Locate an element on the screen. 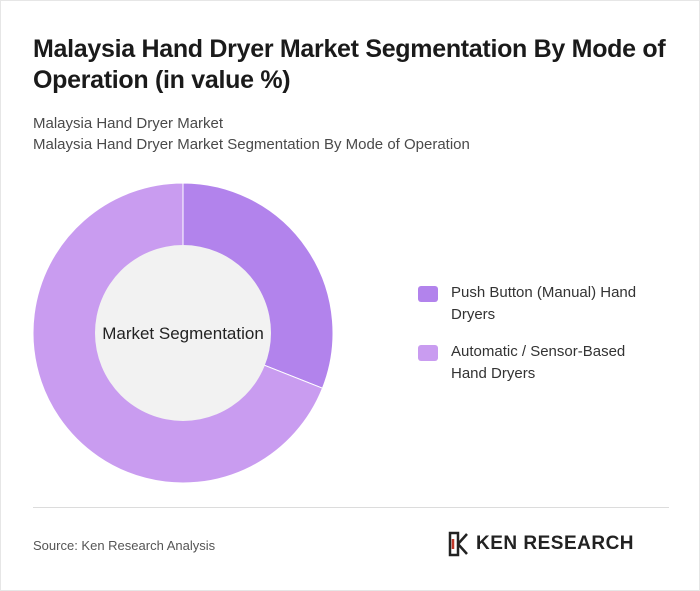  footer-divider is located at coordinates (351, 507).